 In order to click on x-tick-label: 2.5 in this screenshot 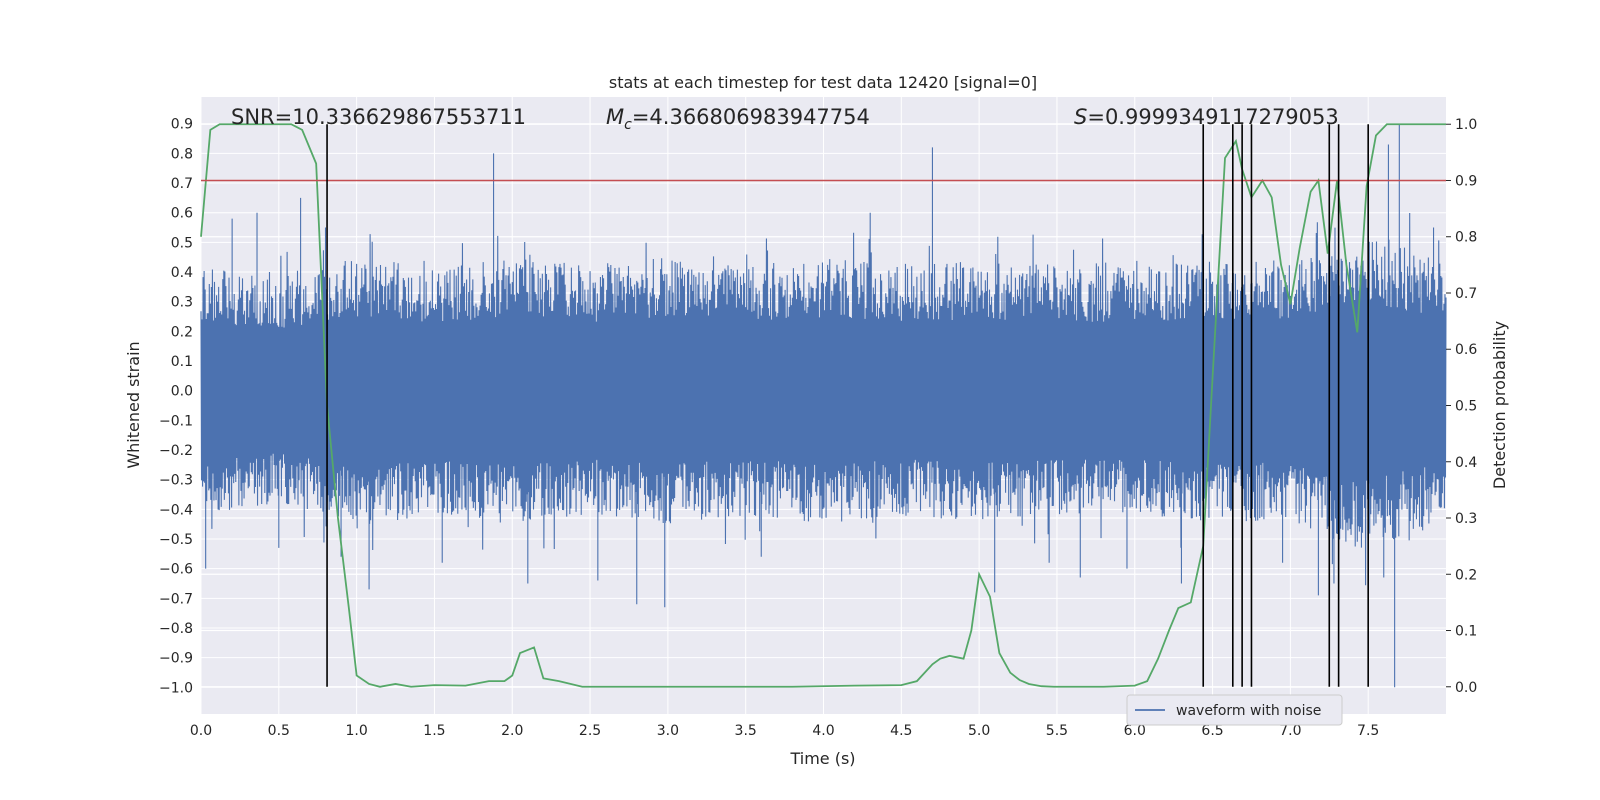, I will do `click(590, 731)`.